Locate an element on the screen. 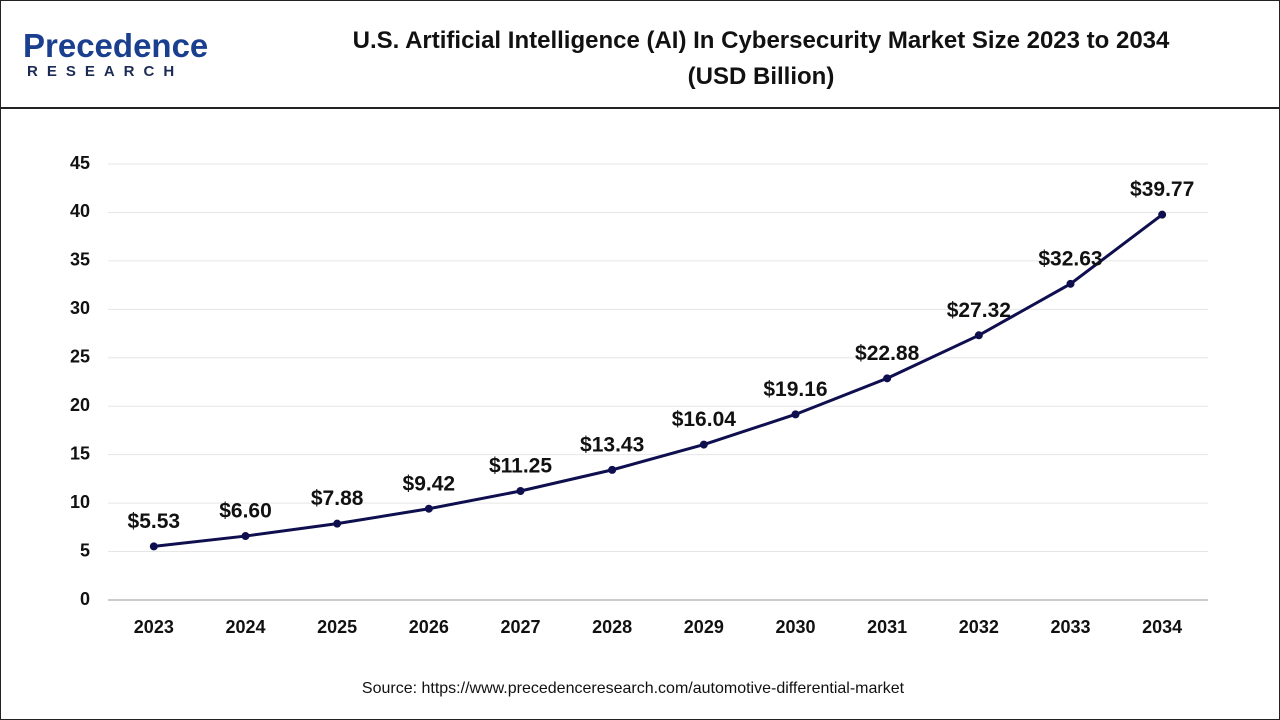  data-label: $22.88 is located at coordinates (887, 353).